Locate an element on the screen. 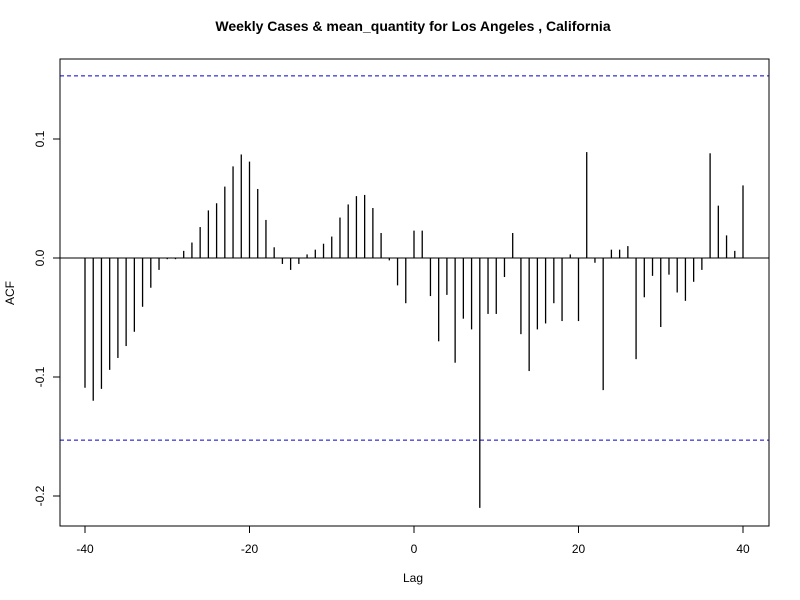 This screenshot has height=600, width=800. x-tick-label: -40 is located at coordinates (85, 549).